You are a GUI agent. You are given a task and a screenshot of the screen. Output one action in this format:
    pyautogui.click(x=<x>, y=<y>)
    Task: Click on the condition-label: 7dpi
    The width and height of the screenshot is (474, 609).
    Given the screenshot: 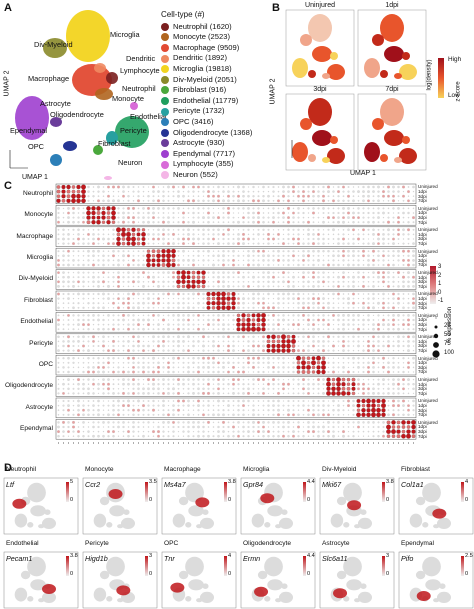 What is the action you would take?
    pyautogui.click(x=422, y=286)
    